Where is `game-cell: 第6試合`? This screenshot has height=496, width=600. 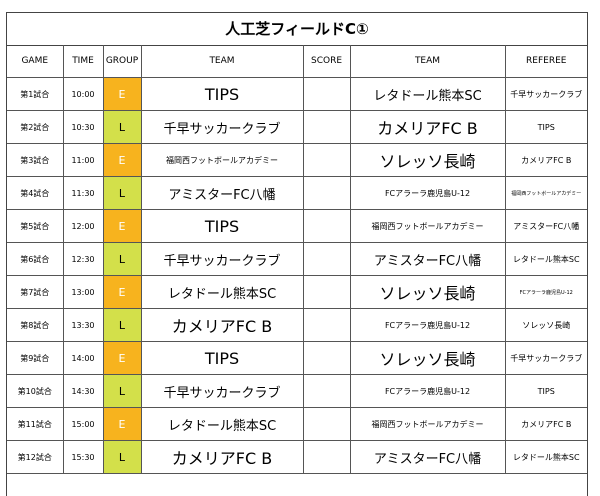
game-cell: 第6試合 is located at coordinates (35, 259).